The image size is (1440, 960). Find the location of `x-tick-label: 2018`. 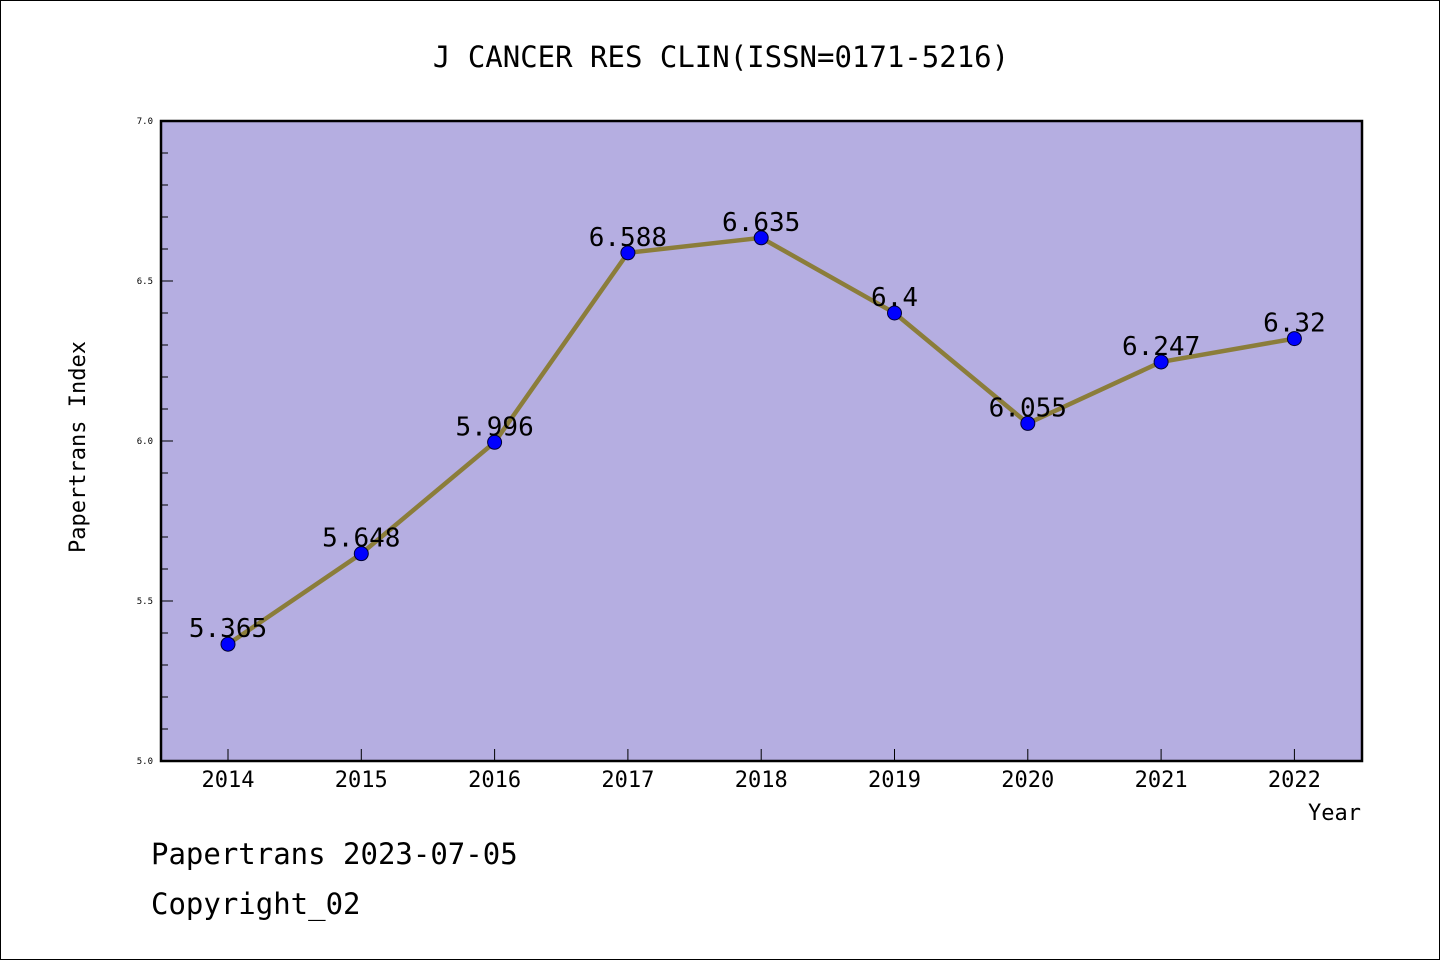

x-tick-label: 2018 is located at coordinates (761, 780).